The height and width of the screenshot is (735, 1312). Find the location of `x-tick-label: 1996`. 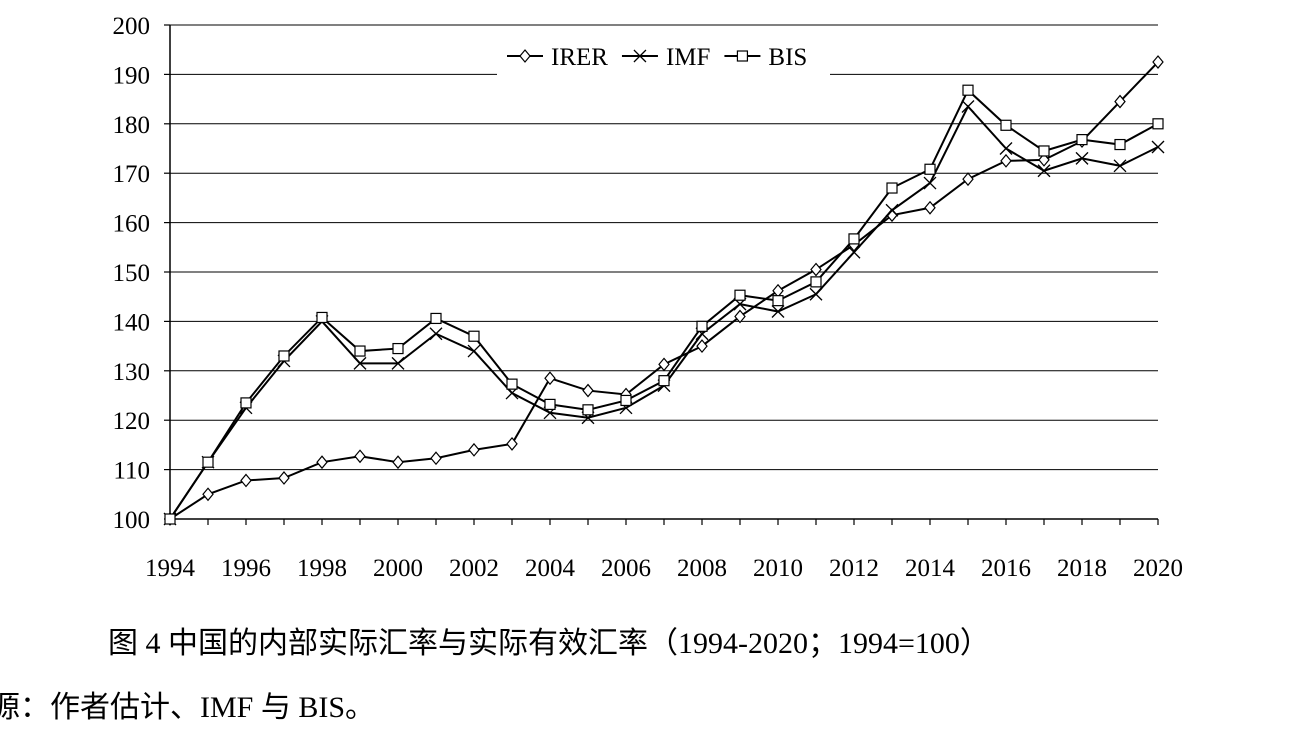

x-tick-label: 1996 is located at coordinates (246, 568).